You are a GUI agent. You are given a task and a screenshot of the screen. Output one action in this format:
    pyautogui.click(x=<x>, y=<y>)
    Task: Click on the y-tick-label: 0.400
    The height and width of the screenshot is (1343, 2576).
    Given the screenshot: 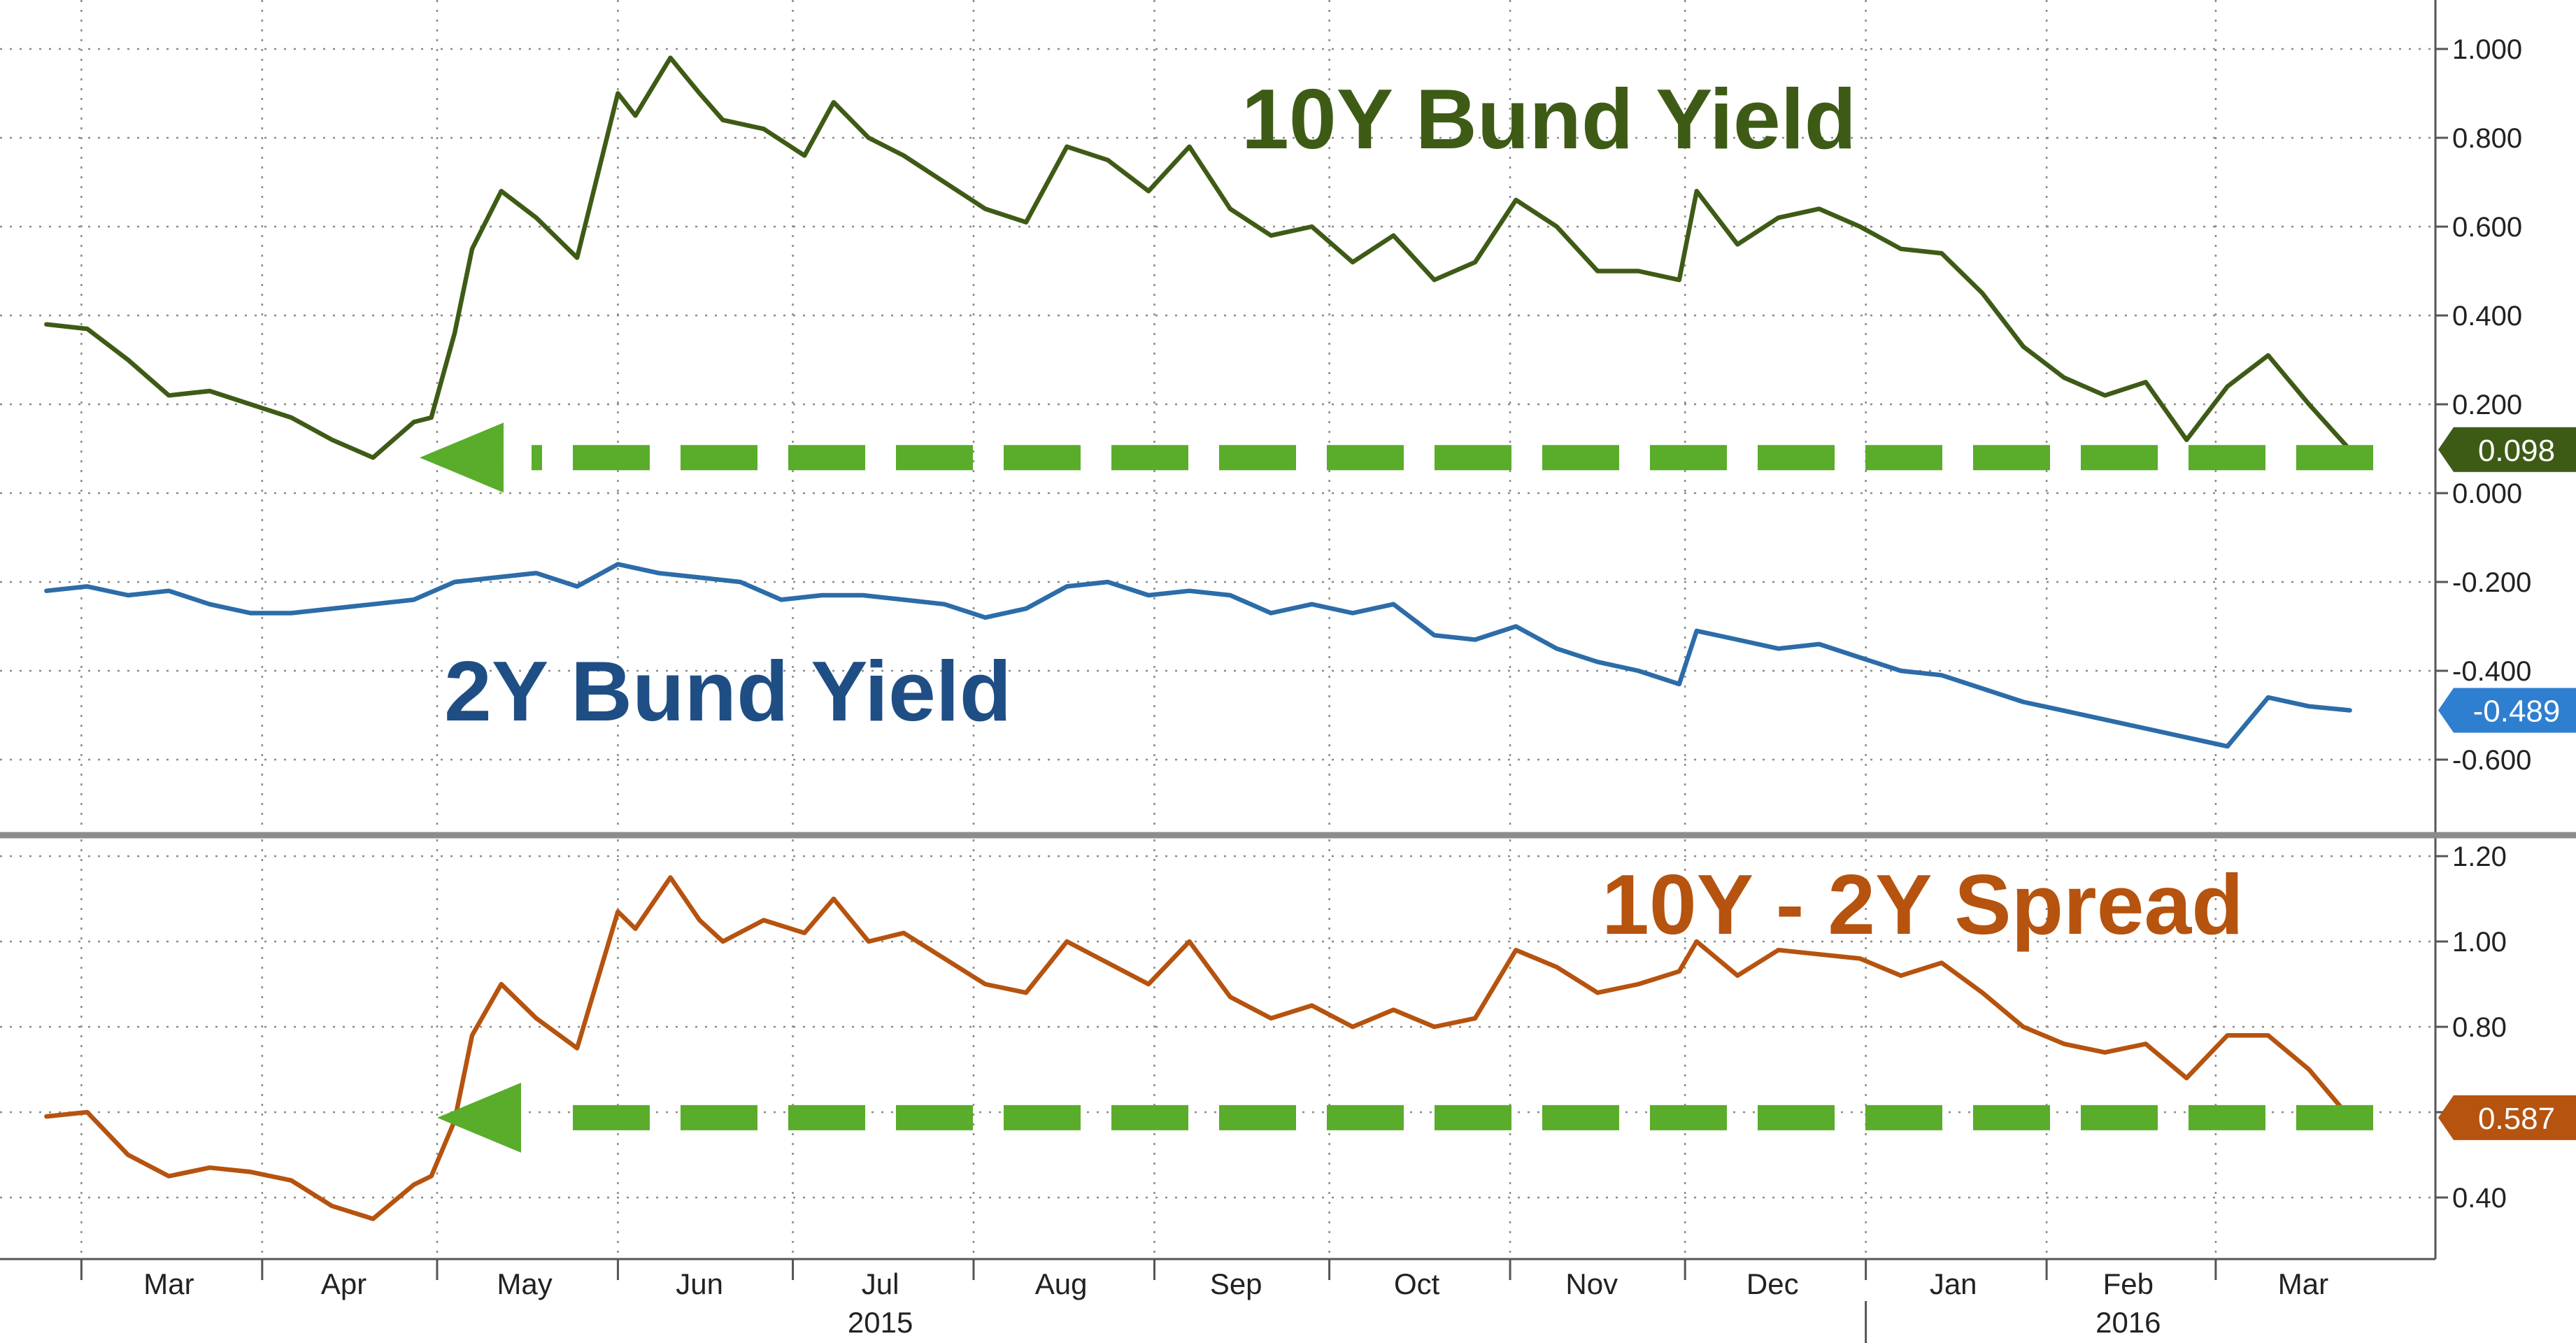 What is the action you would take?
    pyautogui.click(x=2487, y=316)
    